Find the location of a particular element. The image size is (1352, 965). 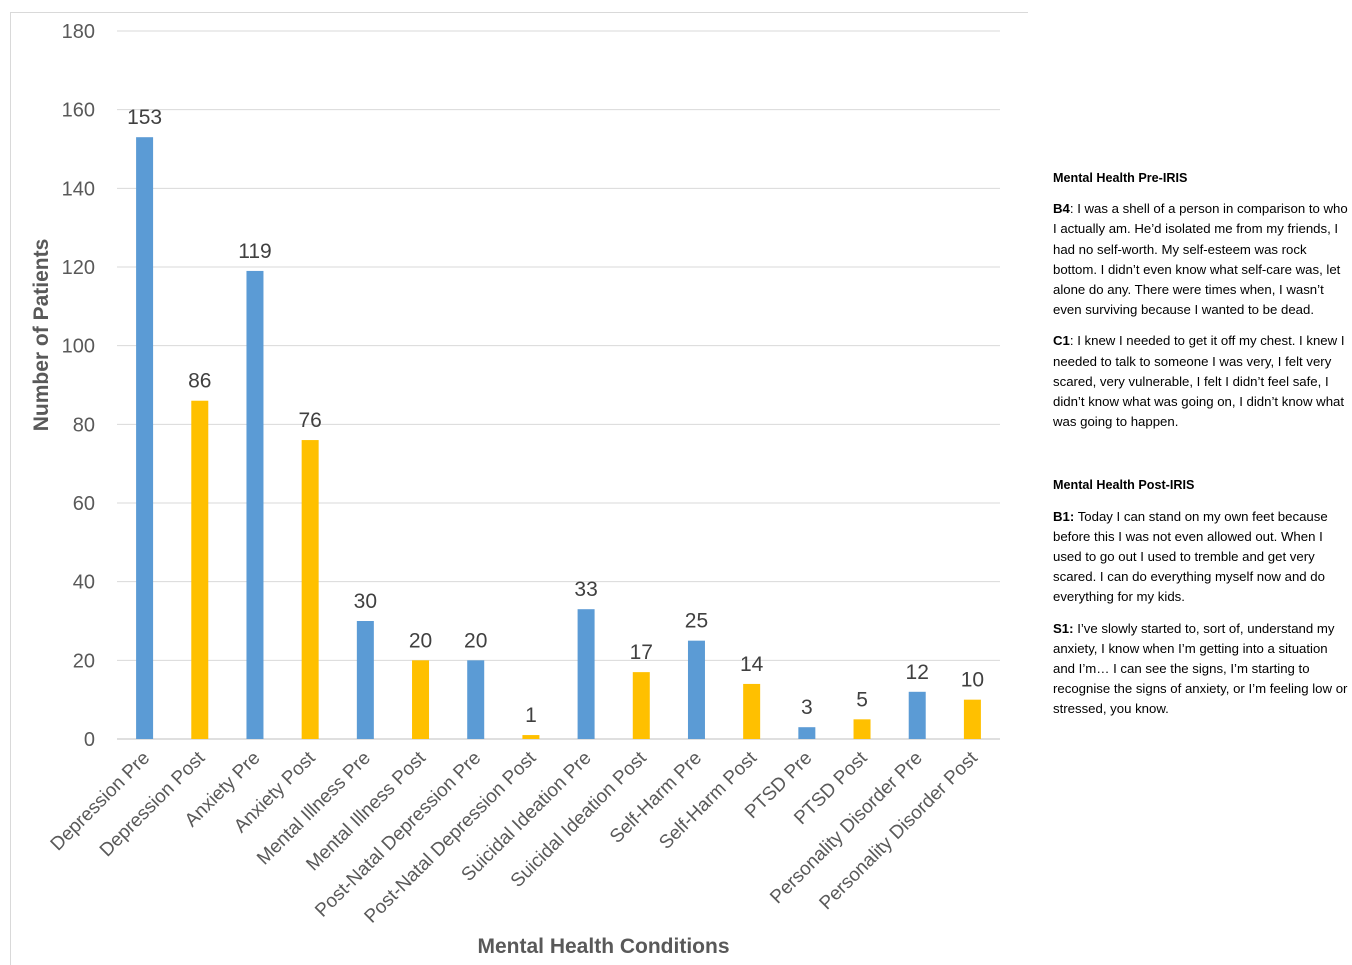

quote-id: C1 is located at coordinates (1061, 341).